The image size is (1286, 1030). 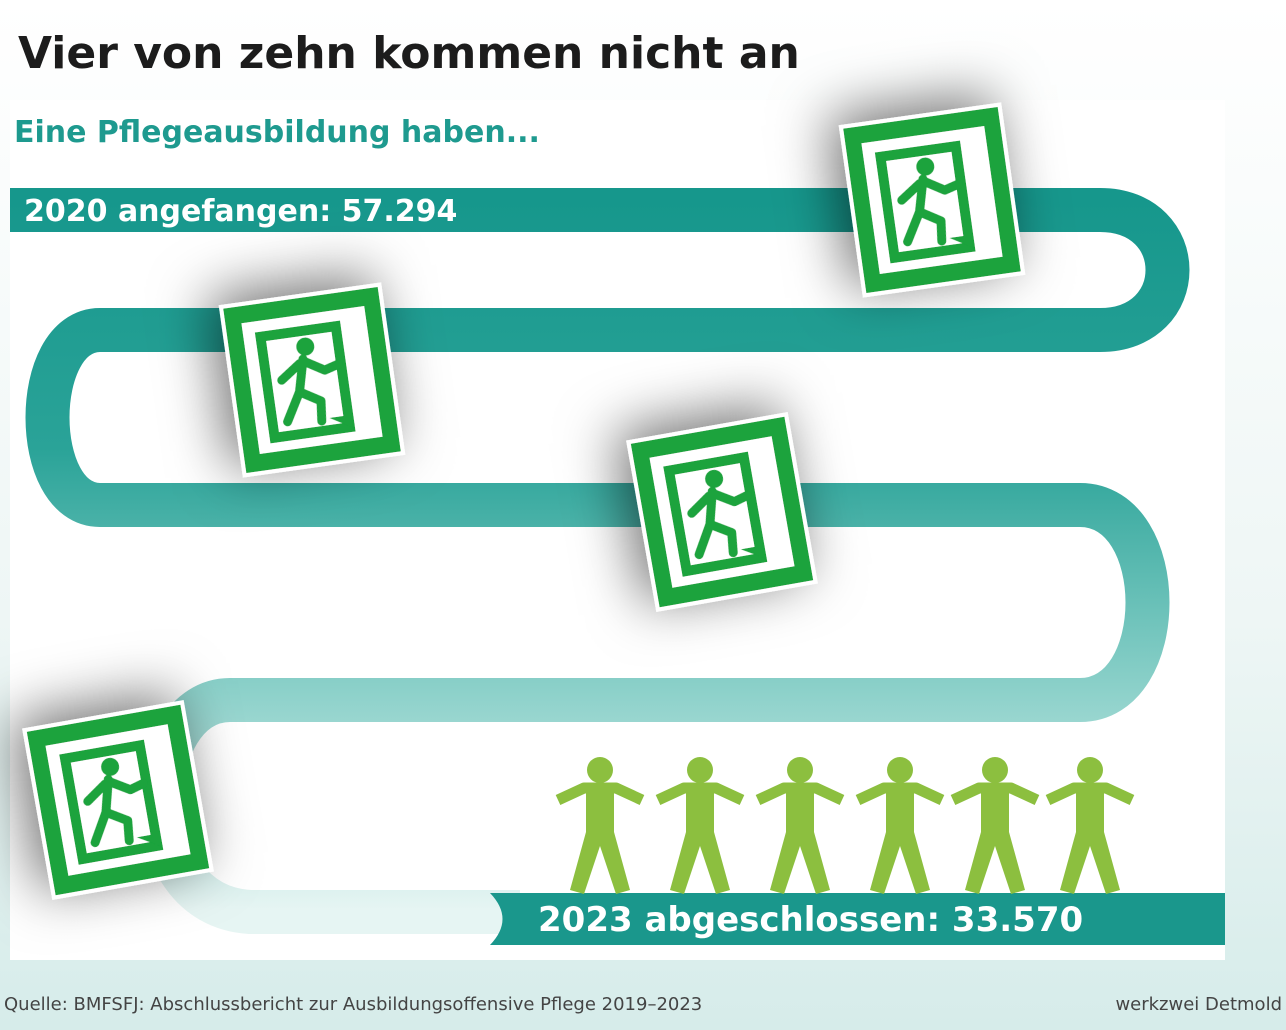 I want to click on title: Vier von zehn kommen nicht an, so click(x=409, y=53).